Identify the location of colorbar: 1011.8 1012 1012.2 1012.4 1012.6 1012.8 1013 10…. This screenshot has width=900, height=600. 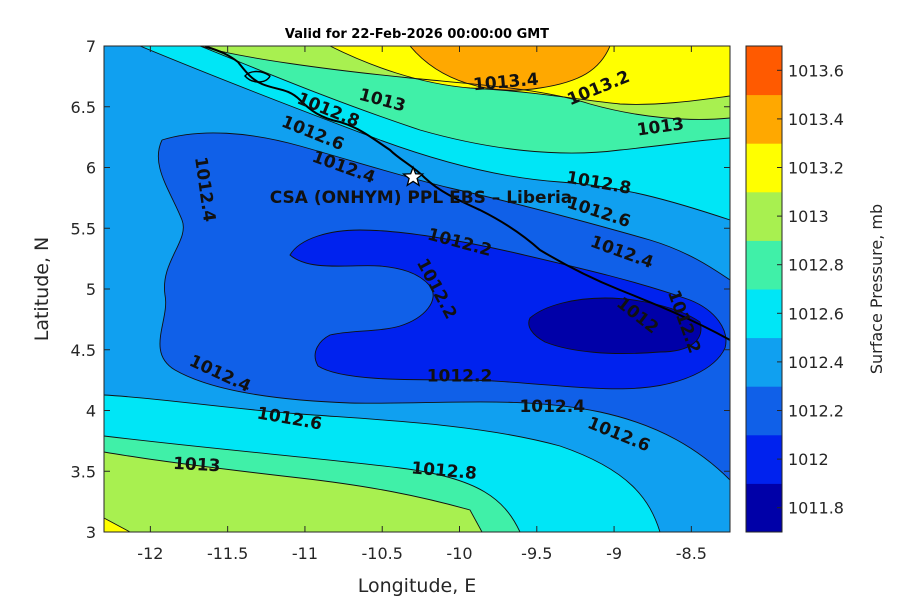
(794, 289).